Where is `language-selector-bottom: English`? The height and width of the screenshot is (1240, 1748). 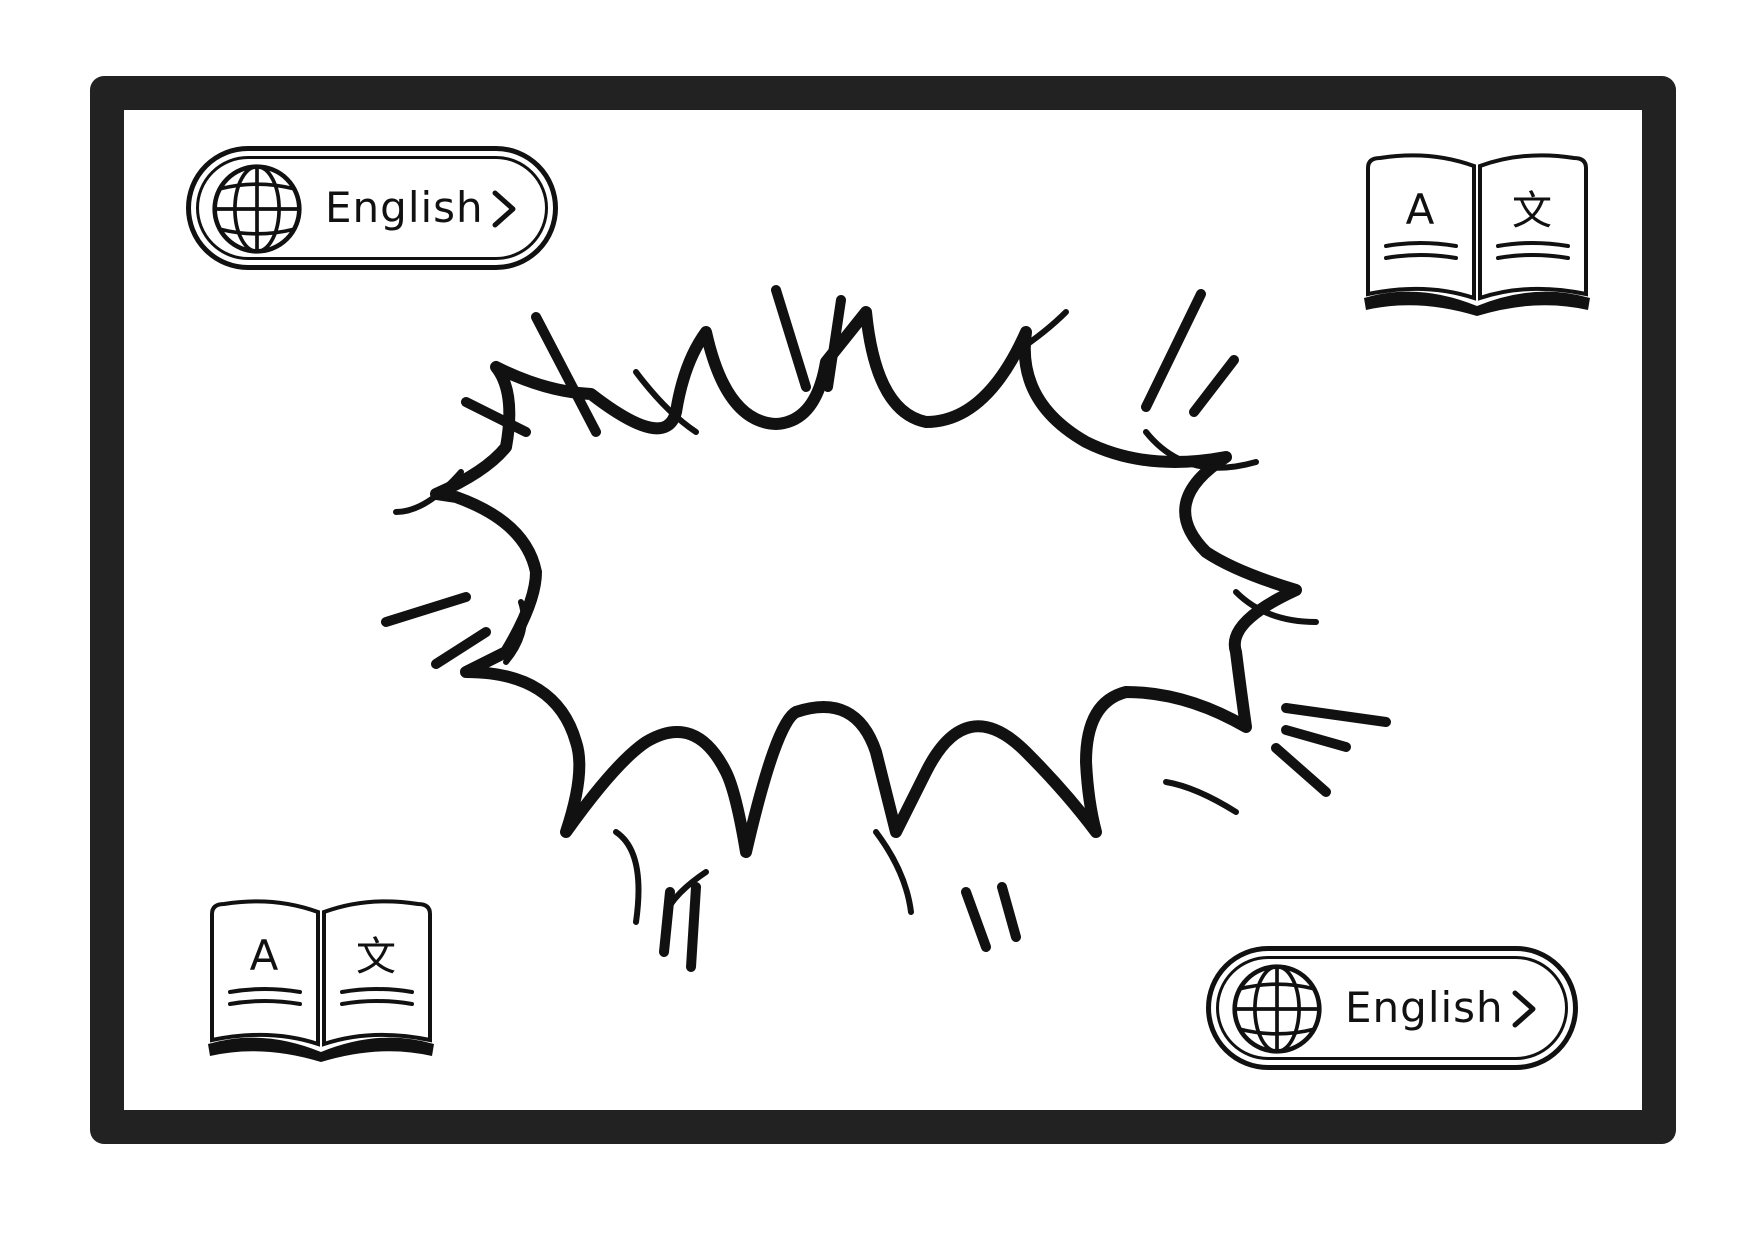 language-selector-bottom: English is located at coordinates (1392, 1008).